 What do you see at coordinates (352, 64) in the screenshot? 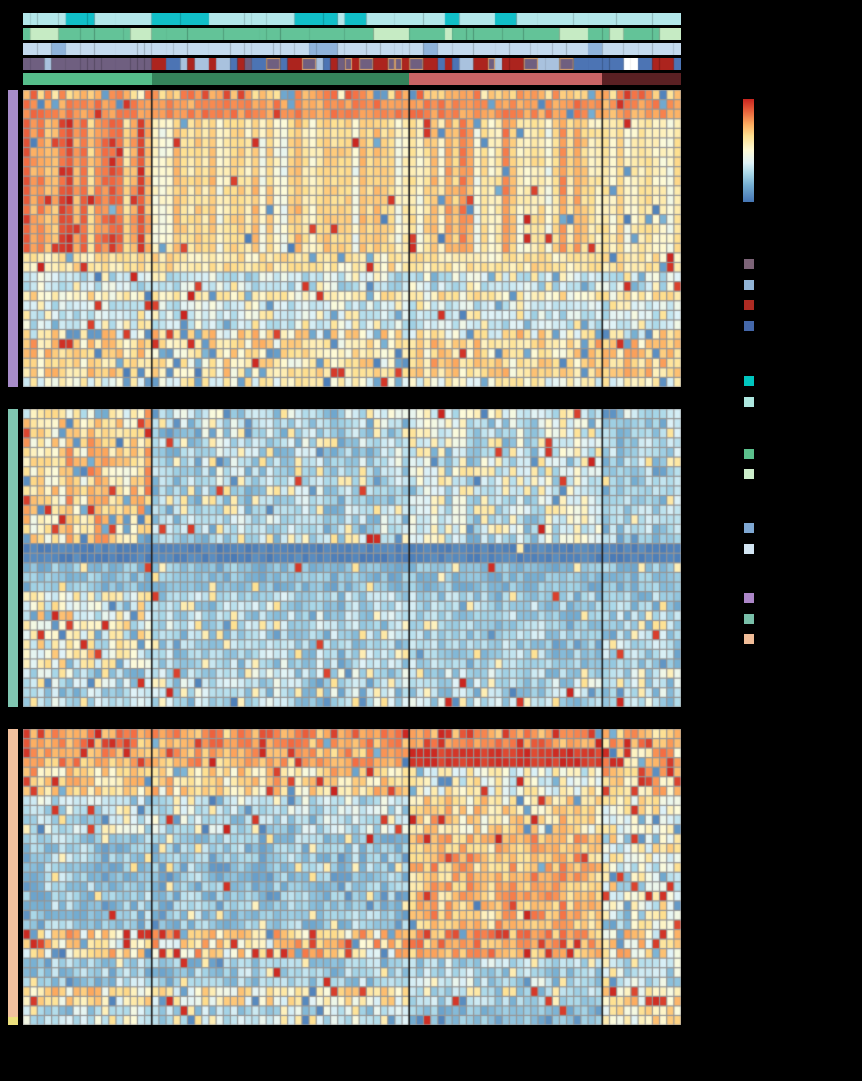
I see `annotation-track-4-canvas` at bounding box center [352, 64].